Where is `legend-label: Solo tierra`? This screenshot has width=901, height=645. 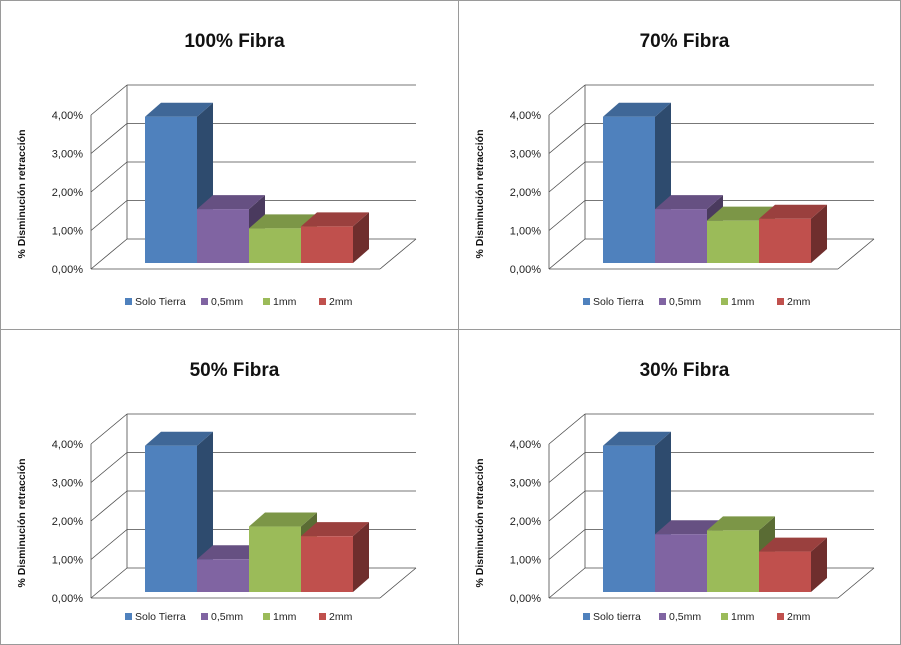 legend-label: Solo tierra is located at coordinates (617, 617).